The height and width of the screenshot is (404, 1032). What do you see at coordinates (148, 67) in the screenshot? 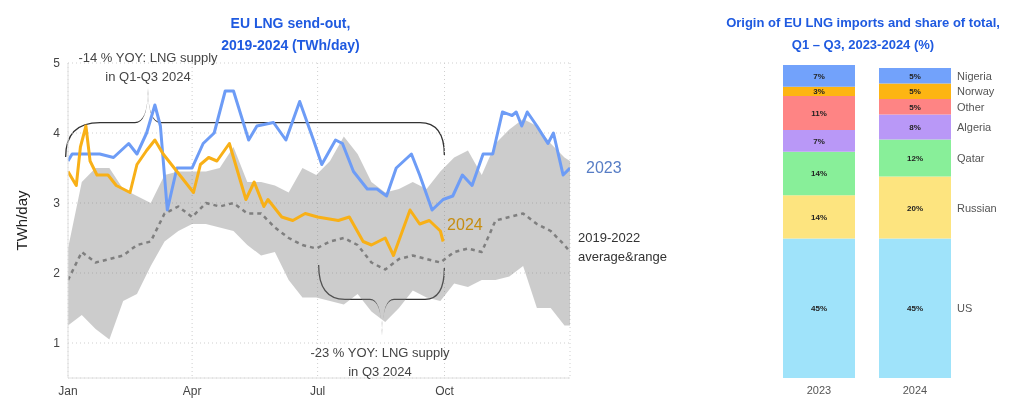
I see `annotation: -14 % YOY: LNG supply in Q1-Q3 2024` at bounding box center [148, 67].